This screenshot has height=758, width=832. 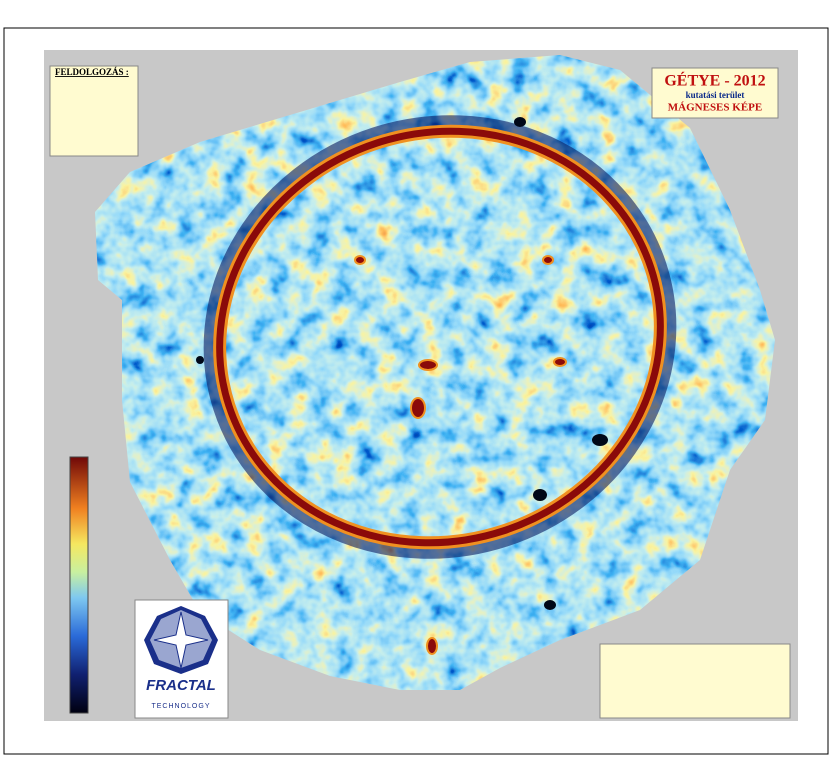 I want to click on info-box, so click(x=695, y=681).